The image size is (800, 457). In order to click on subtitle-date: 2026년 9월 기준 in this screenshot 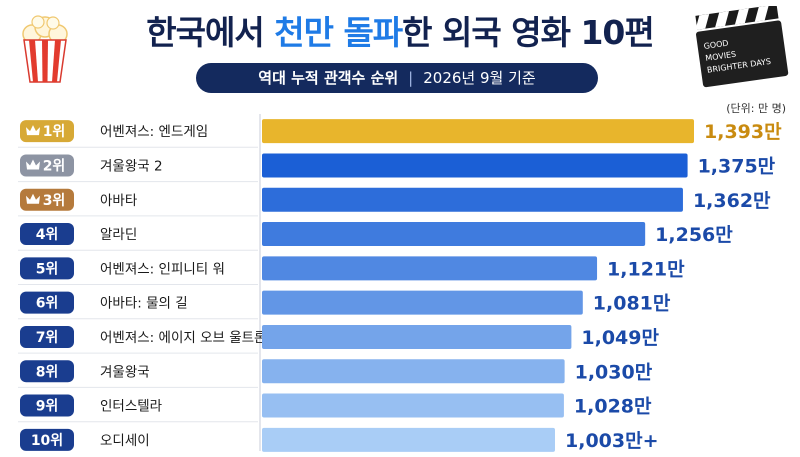, I will do `click(479, 78)`.